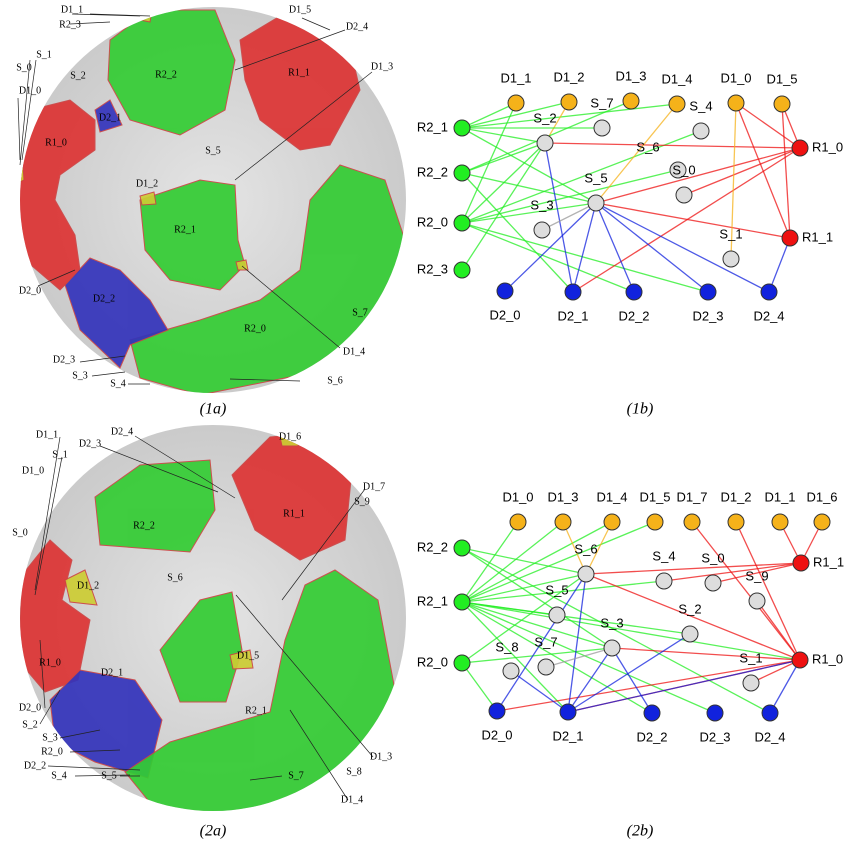 Image resolution: width=858 pixels, height=849 pixels. Describe the element at coordinates (779, 496) in the screenshot. I see `node-label: D1_1` at that location.